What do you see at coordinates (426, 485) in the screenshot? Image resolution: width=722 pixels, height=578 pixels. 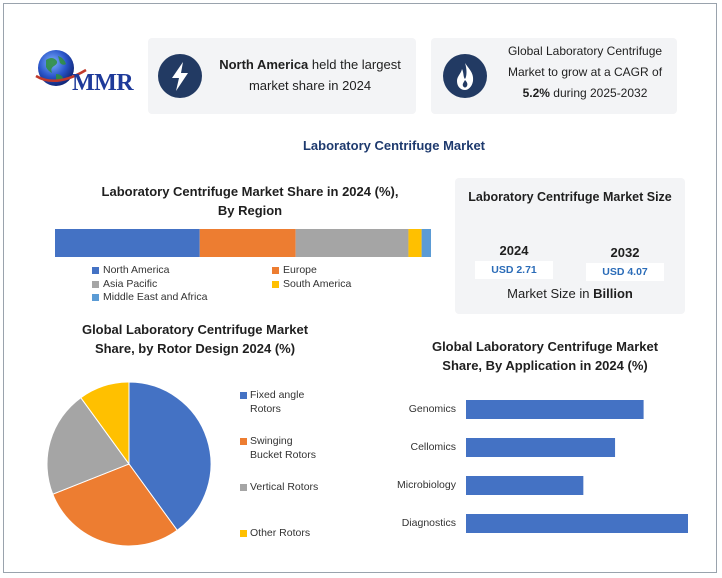 I see `application-label-microbiology: Microbiology` at bounding box center [426, 485].